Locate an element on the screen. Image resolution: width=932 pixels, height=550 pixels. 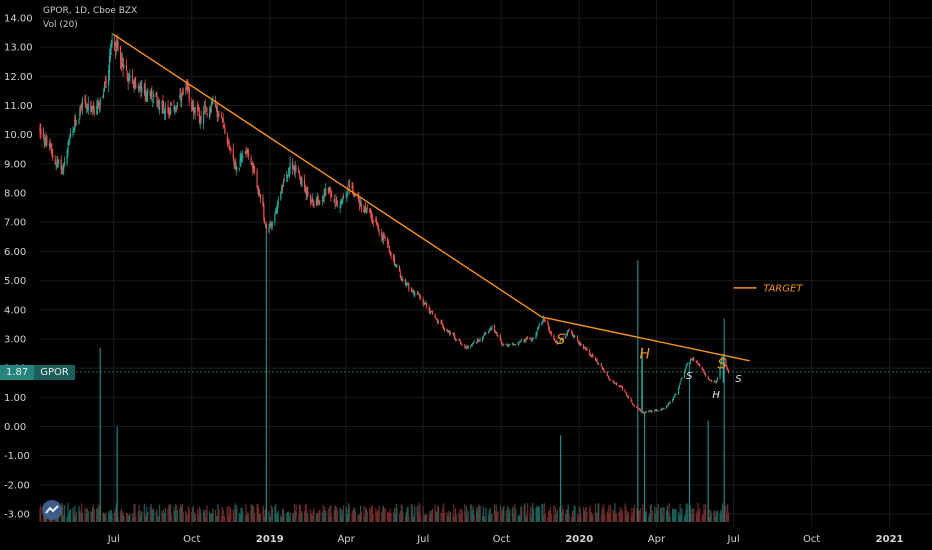
last-price-tag: 1.87 GPOR is located at coordinates (37, 372).